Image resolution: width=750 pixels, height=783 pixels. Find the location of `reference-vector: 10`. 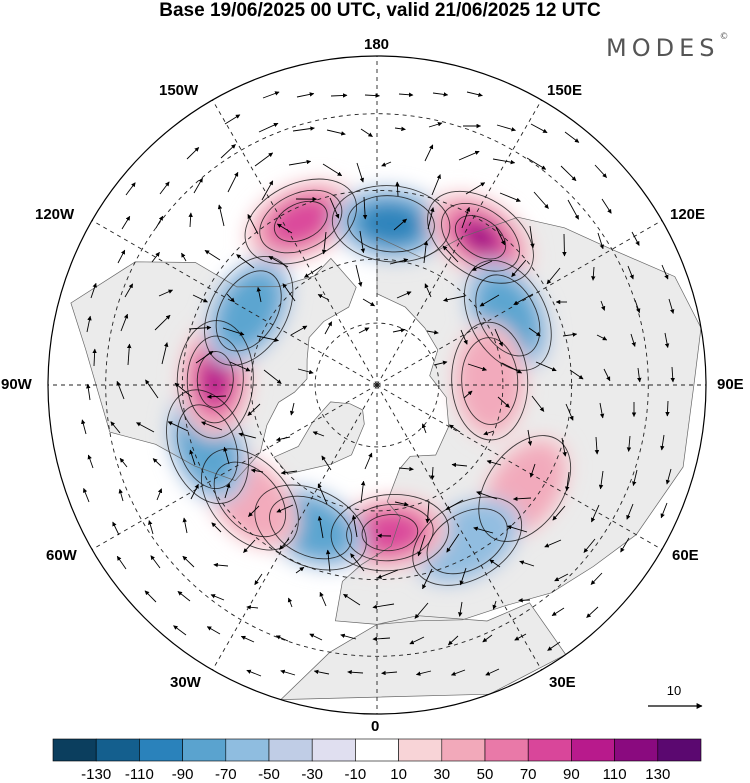

reference-vector: 10 is located at coordinates (675, 696).